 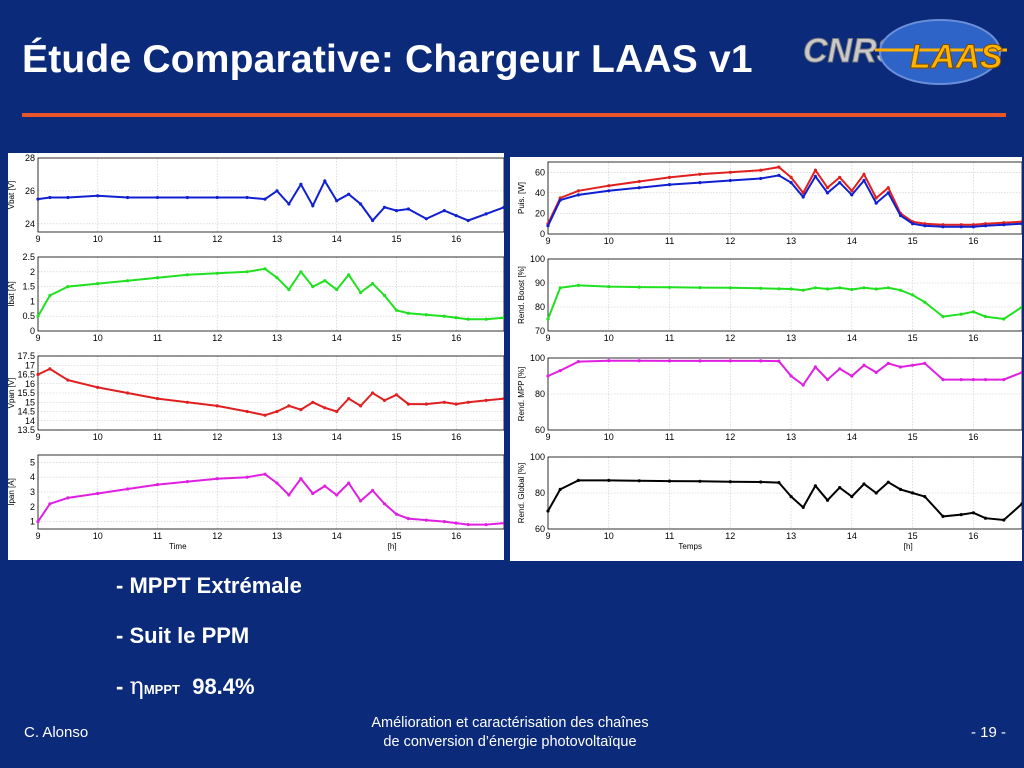 I want to click on x-tick-label: 9, so click(x=37, y=239).